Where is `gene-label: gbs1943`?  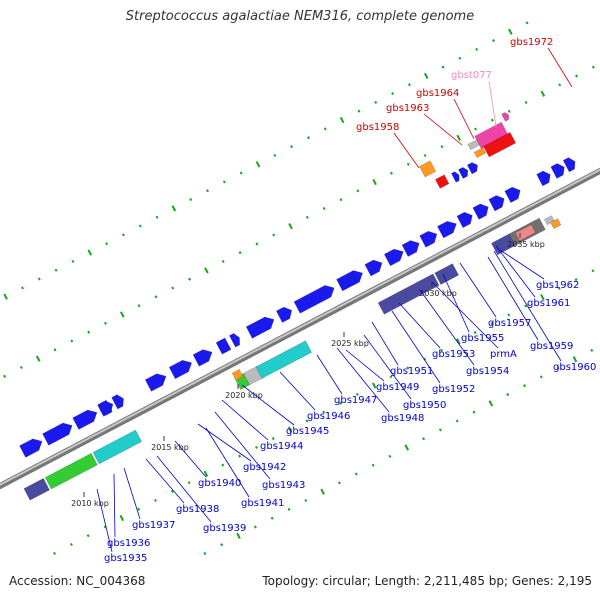 gene-label: gbs1943 is located at coordinates (283, 485).